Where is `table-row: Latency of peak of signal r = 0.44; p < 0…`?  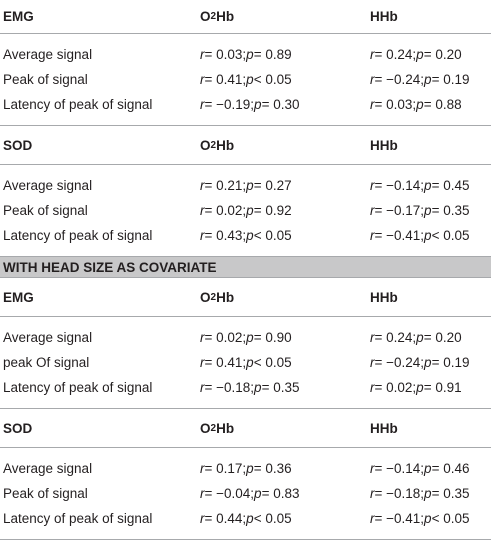
table-row: Latency of peak of signal r = 0.44; p < 0… is located at coordinates (245, 518).